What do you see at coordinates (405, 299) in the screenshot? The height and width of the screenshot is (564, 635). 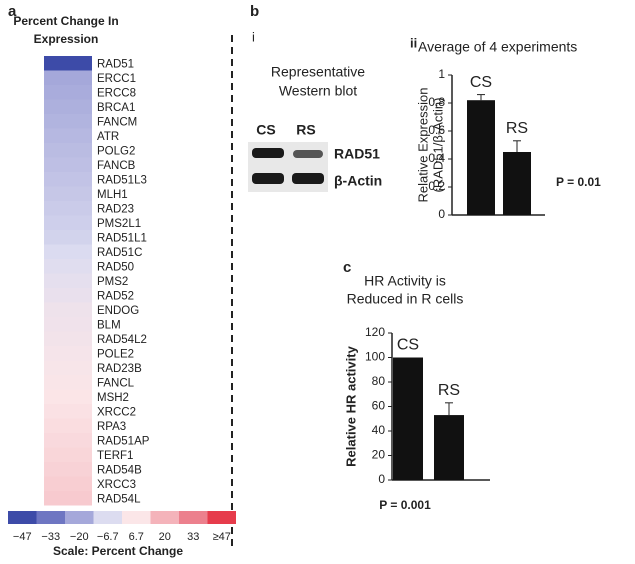 I see `chart-title: Reduced in R cells` at bounding box center [405, 299].